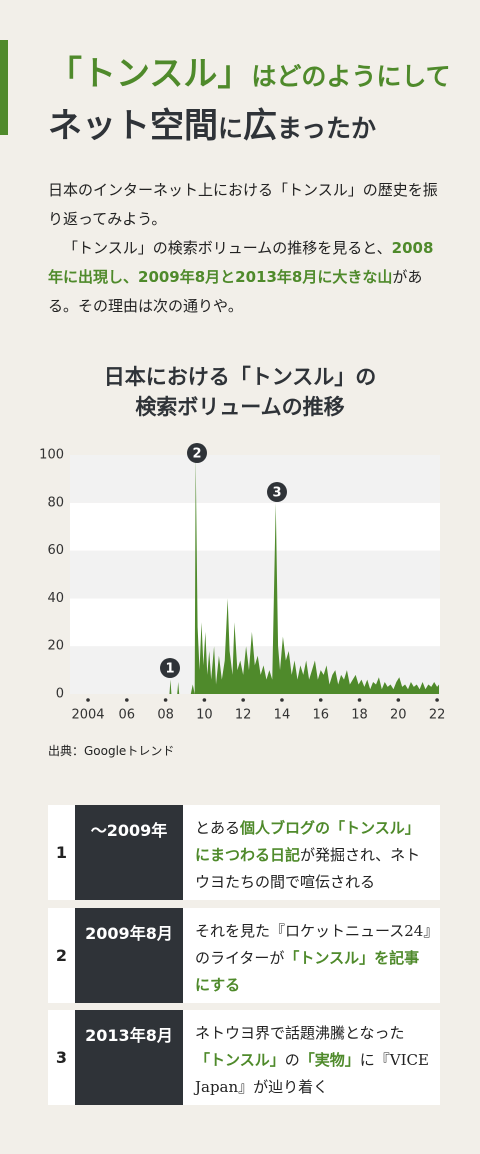 The width and height of the screenshot is (480, 1154). I want to click on x-tick-label: 12, so click(243, 715).